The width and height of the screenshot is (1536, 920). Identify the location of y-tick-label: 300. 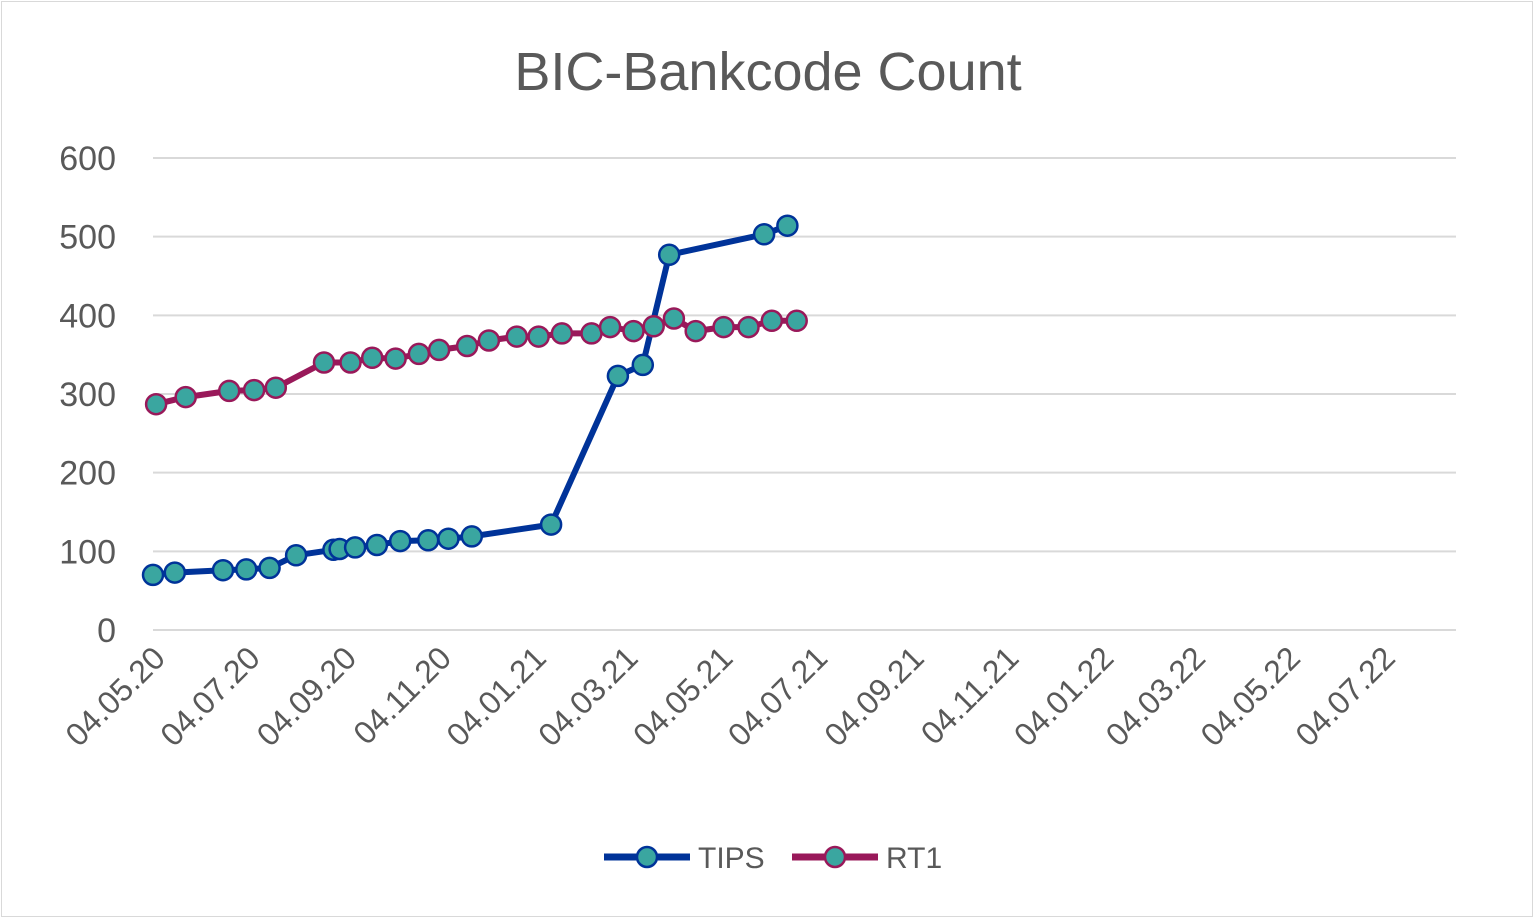
(87, 395).